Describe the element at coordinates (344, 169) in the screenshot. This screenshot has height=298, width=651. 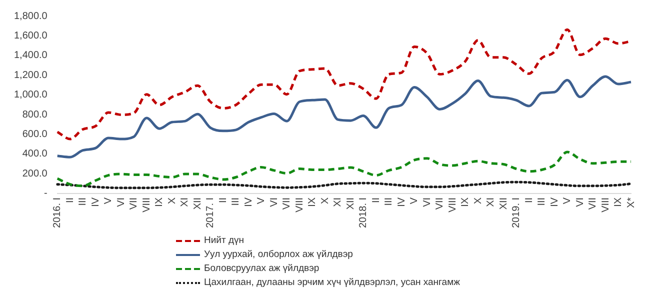
I see `line-series` at that location.